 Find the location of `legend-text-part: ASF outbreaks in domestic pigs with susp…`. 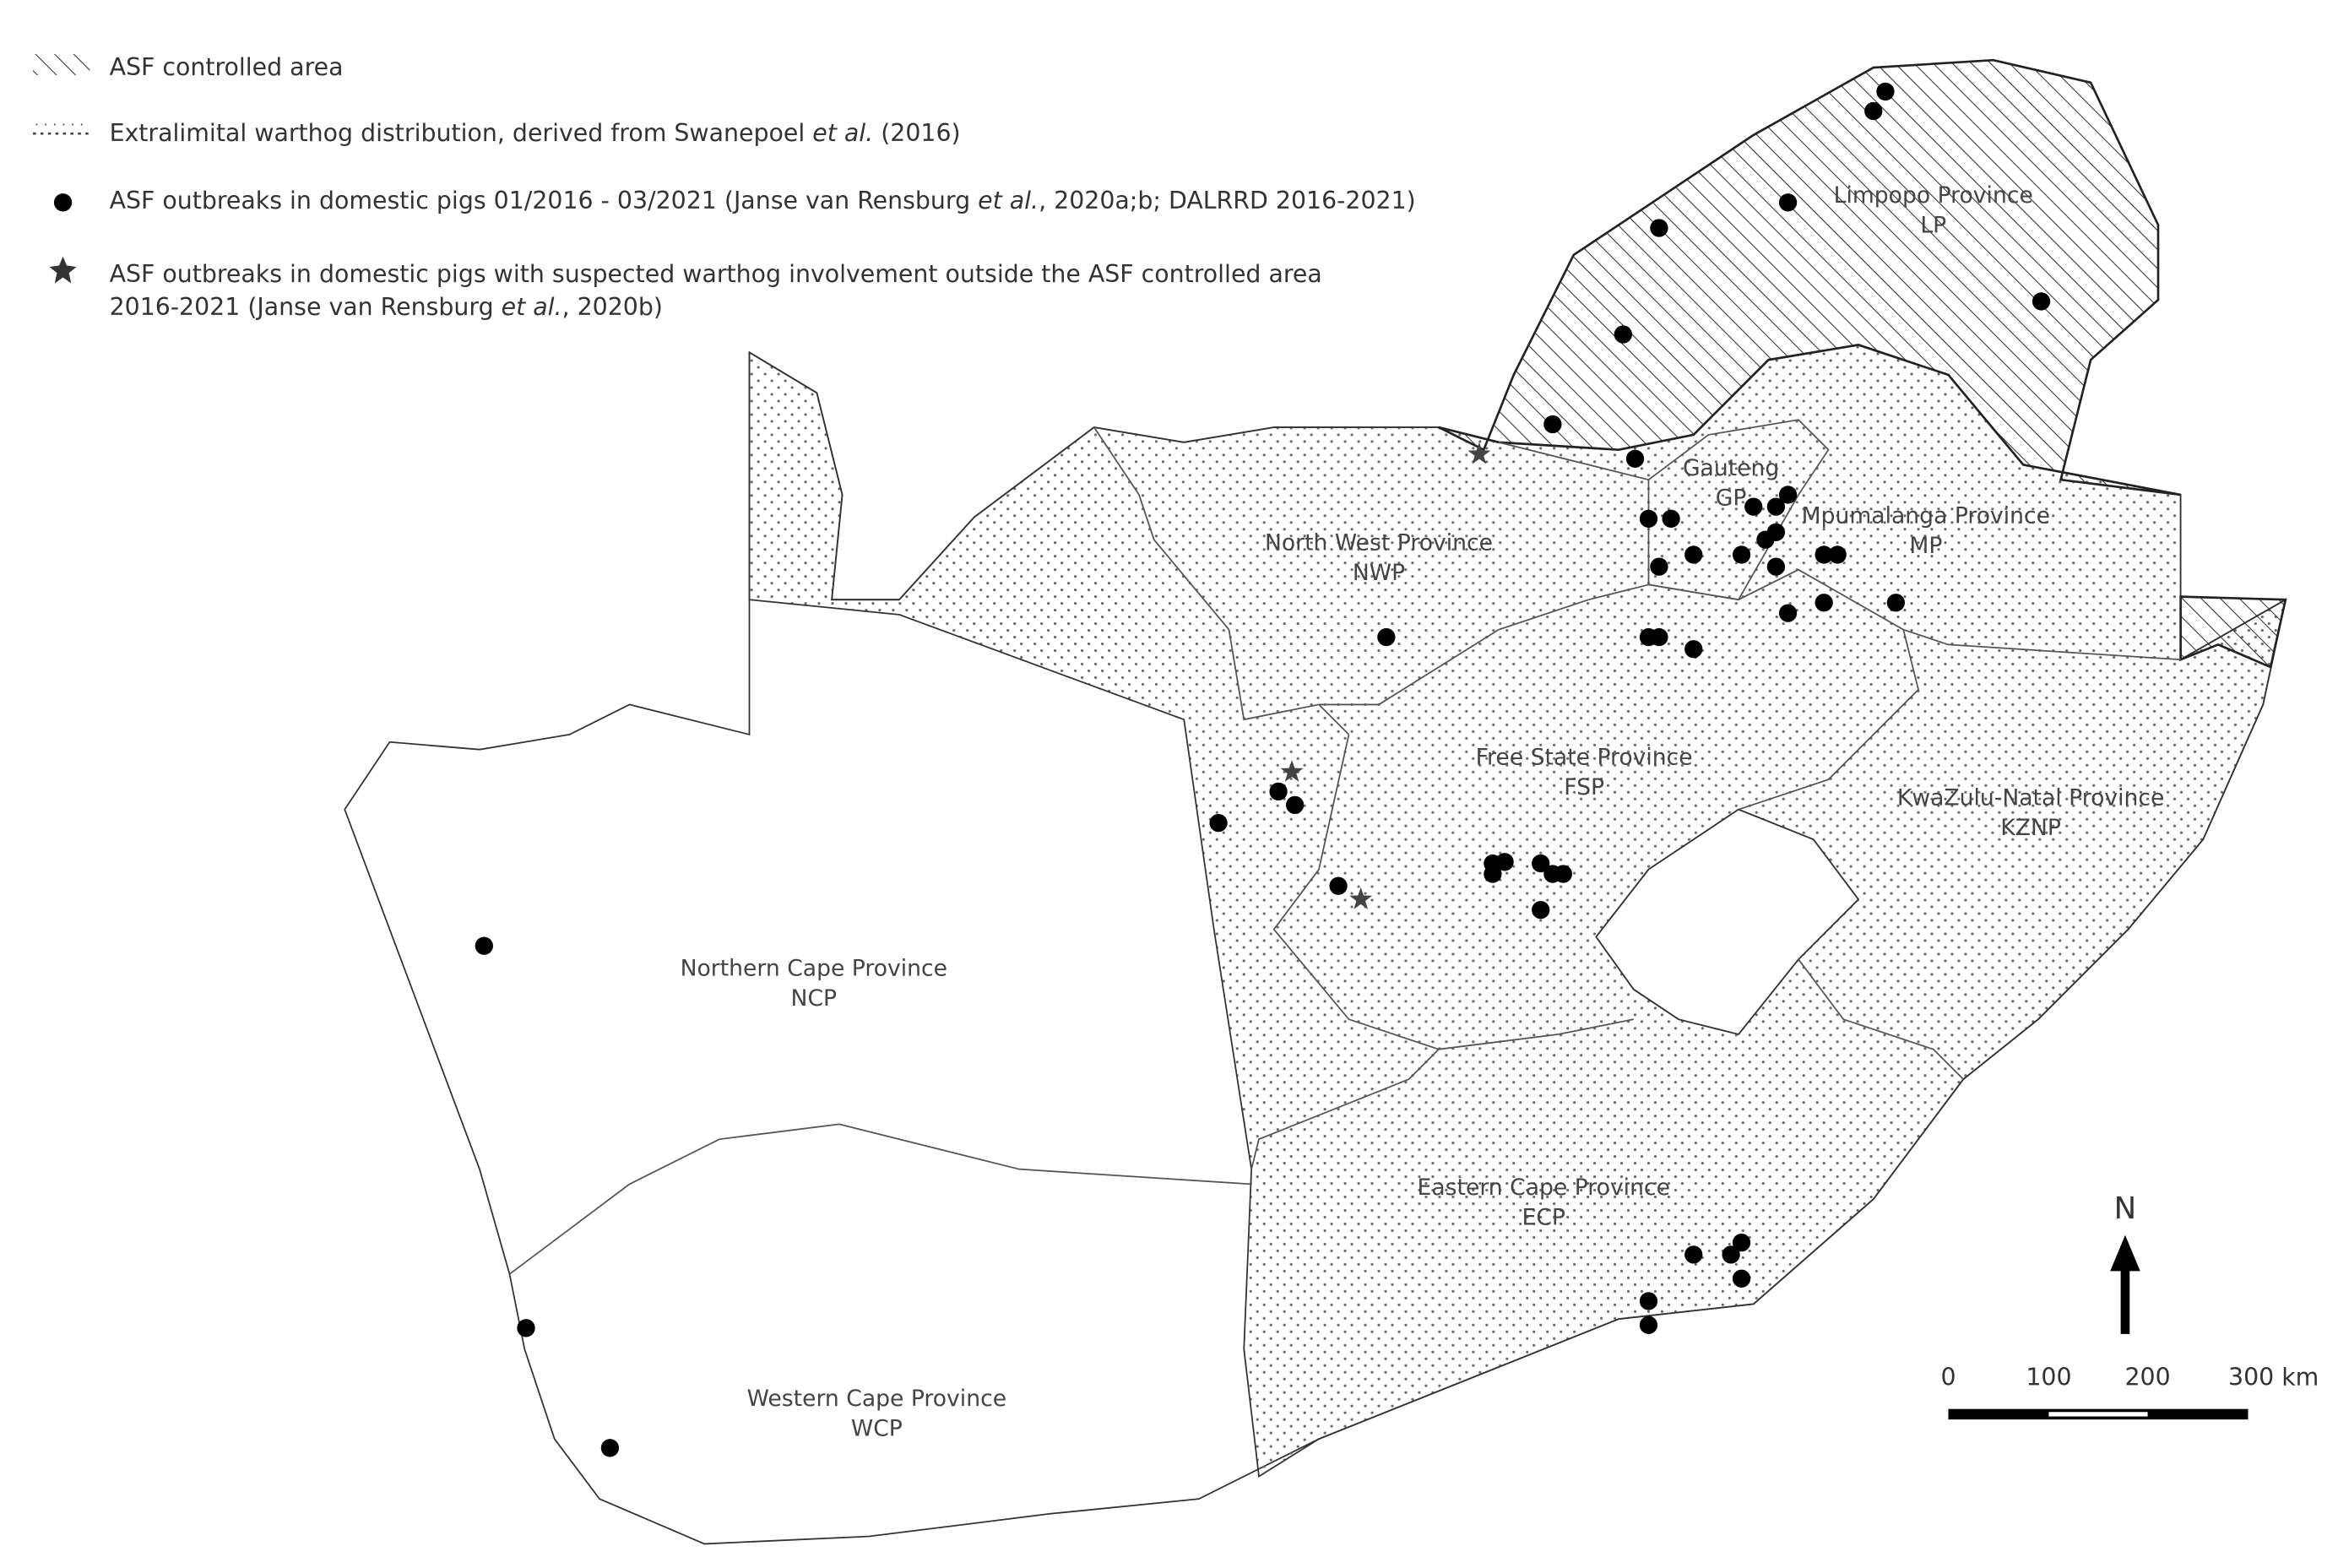

legend-text-part: ASF outbreaks in domestic pigs with susp… is located at coordinates (716, 274).